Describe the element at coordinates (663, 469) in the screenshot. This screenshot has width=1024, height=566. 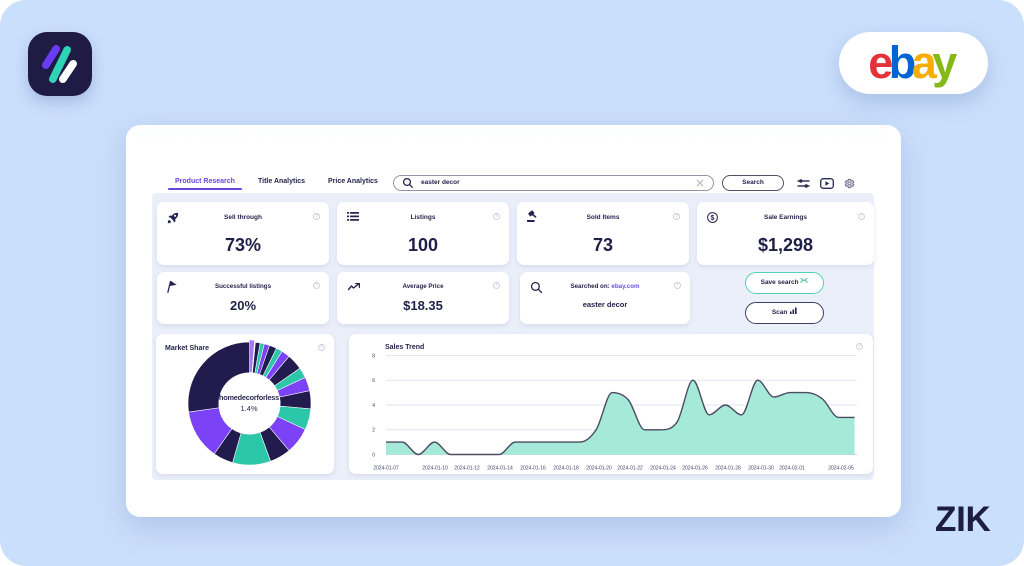
I see `svg-text: 2024-01-24` at that location.